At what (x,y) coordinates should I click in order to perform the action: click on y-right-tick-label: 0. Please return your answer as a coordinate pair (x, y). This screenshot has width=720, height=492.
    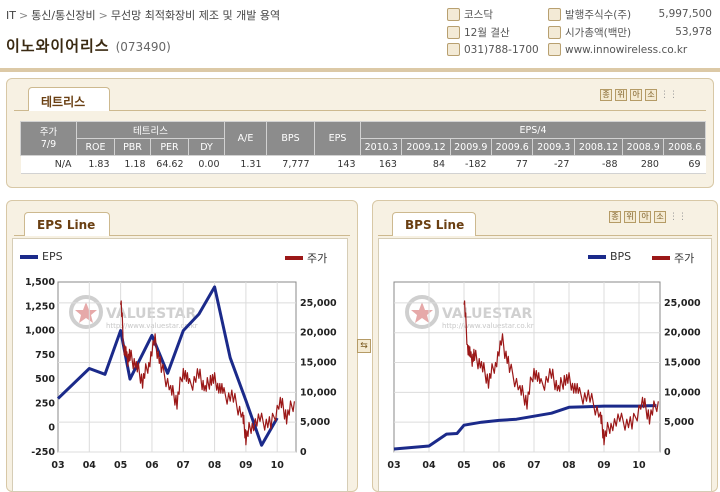
    Looking at the image, I should click on (667, 452).